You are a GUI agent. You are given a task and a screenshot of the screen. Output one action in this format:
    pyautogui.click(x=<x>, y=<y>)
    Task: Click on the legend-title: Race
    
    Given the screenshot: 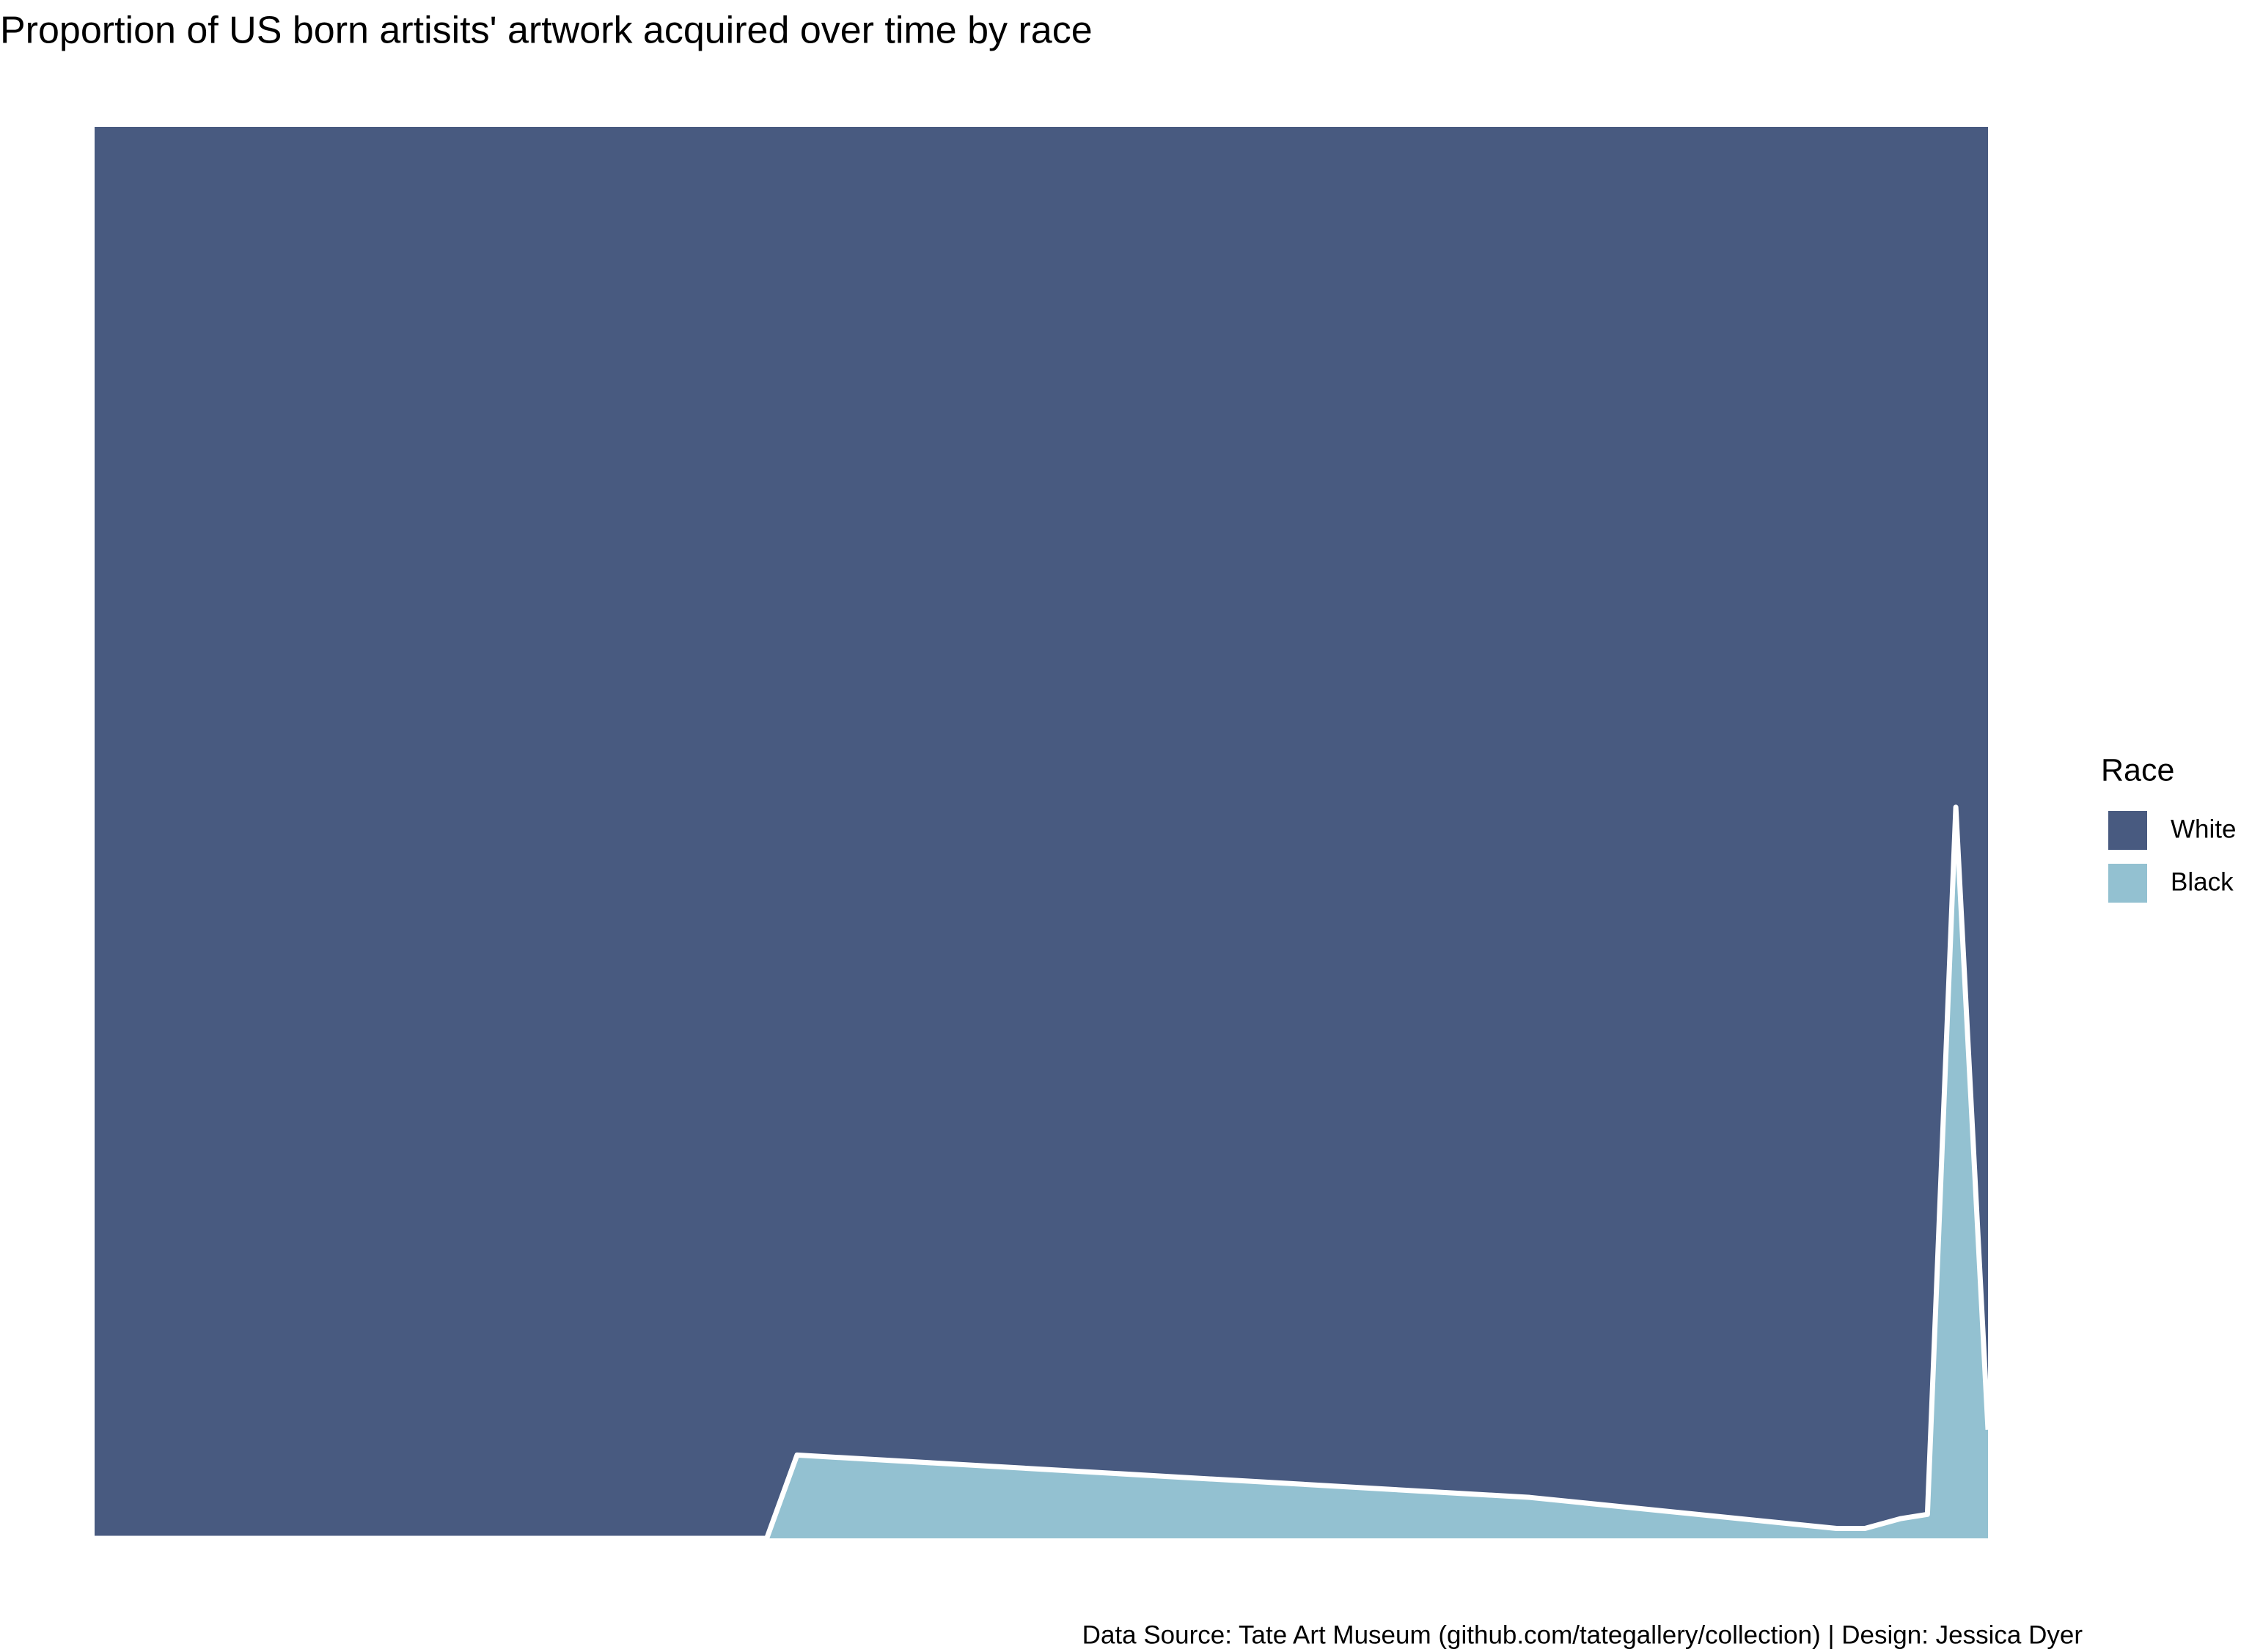 What is the action you would take?
    pyautogui.click(x=2137, y=770)
    